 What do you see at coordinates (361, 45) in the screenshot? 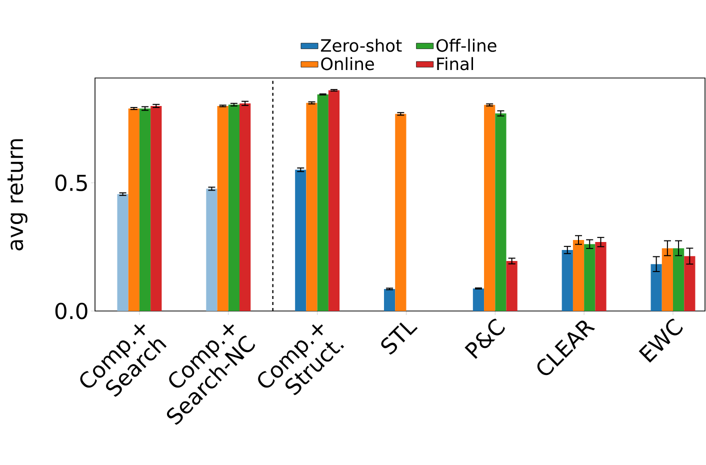
I see `legend-label: Zero-shot` at bounding box center [361, 45].